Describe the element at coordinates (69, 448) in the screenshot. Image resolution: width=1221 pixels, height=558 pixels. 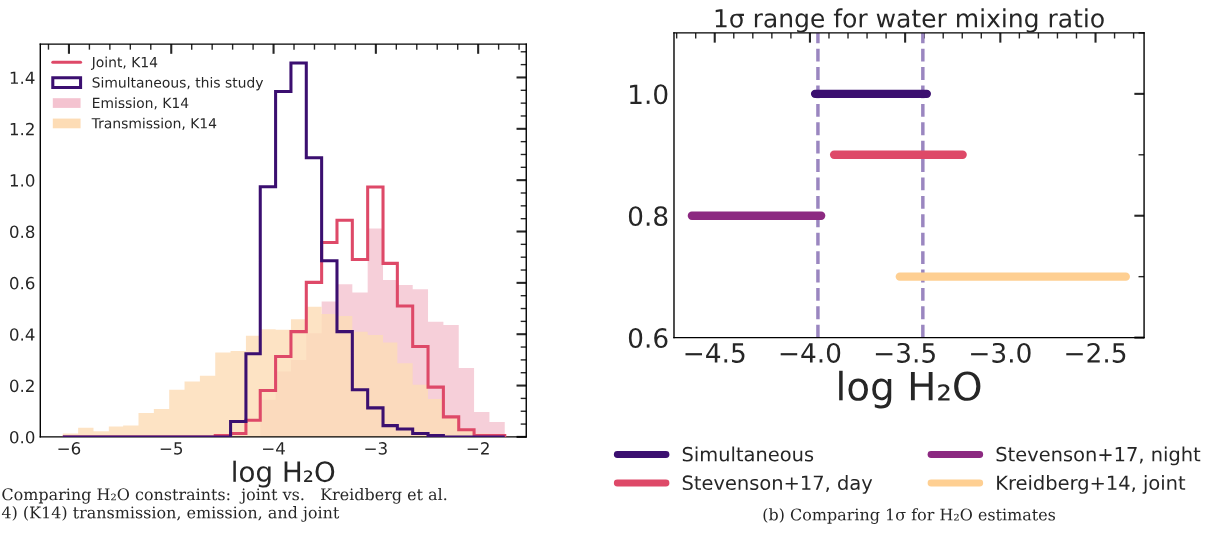
I see `x-tick-label: −6` at that location.